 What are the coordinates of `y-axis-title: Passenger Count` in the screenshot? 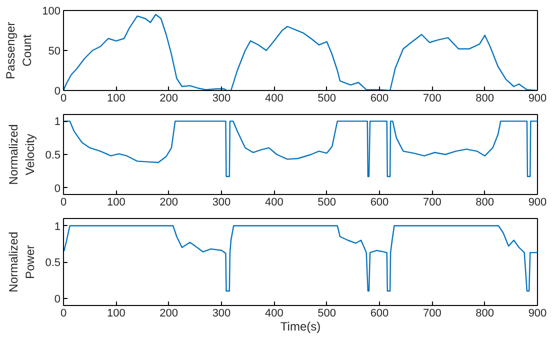 It's located at (18, 51).